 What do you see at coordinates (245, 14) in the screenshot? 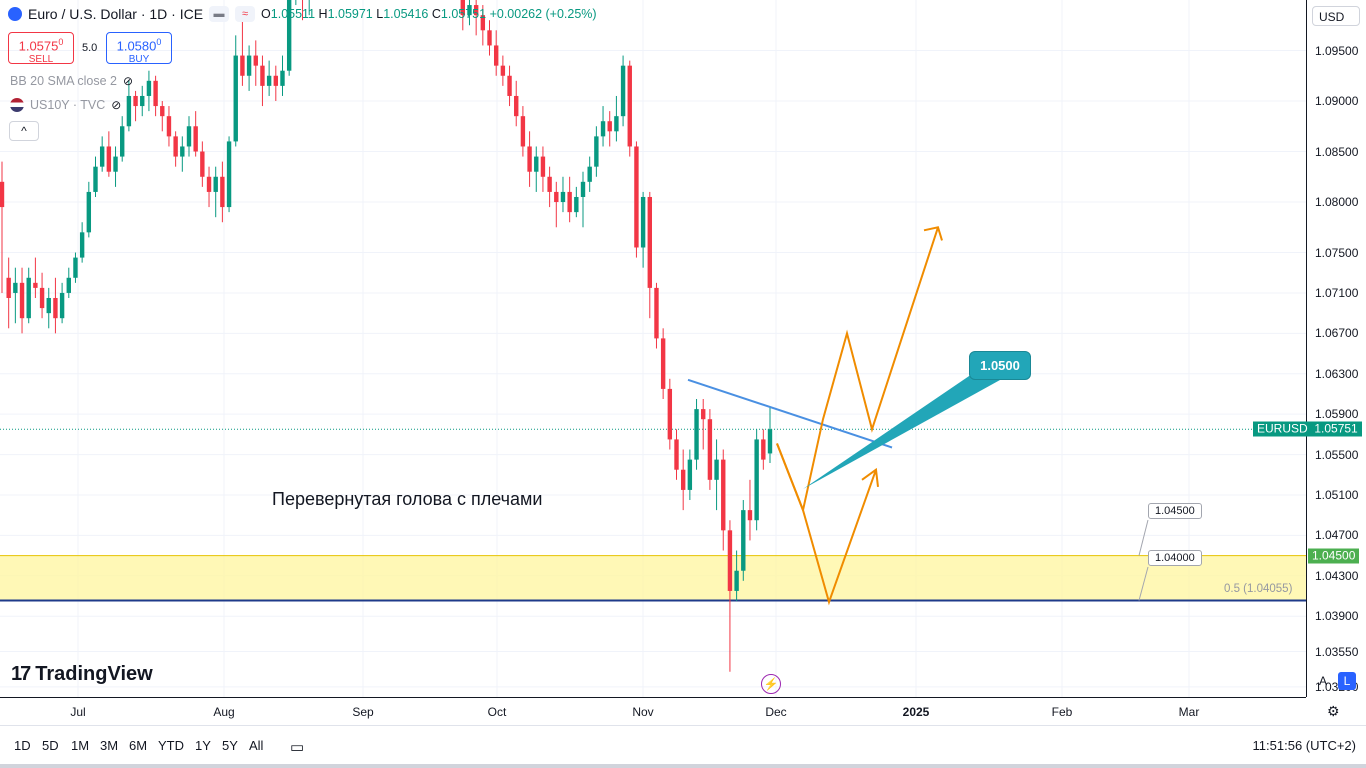
I see `wave-icon: ≈` at bounding box center [245, 14].